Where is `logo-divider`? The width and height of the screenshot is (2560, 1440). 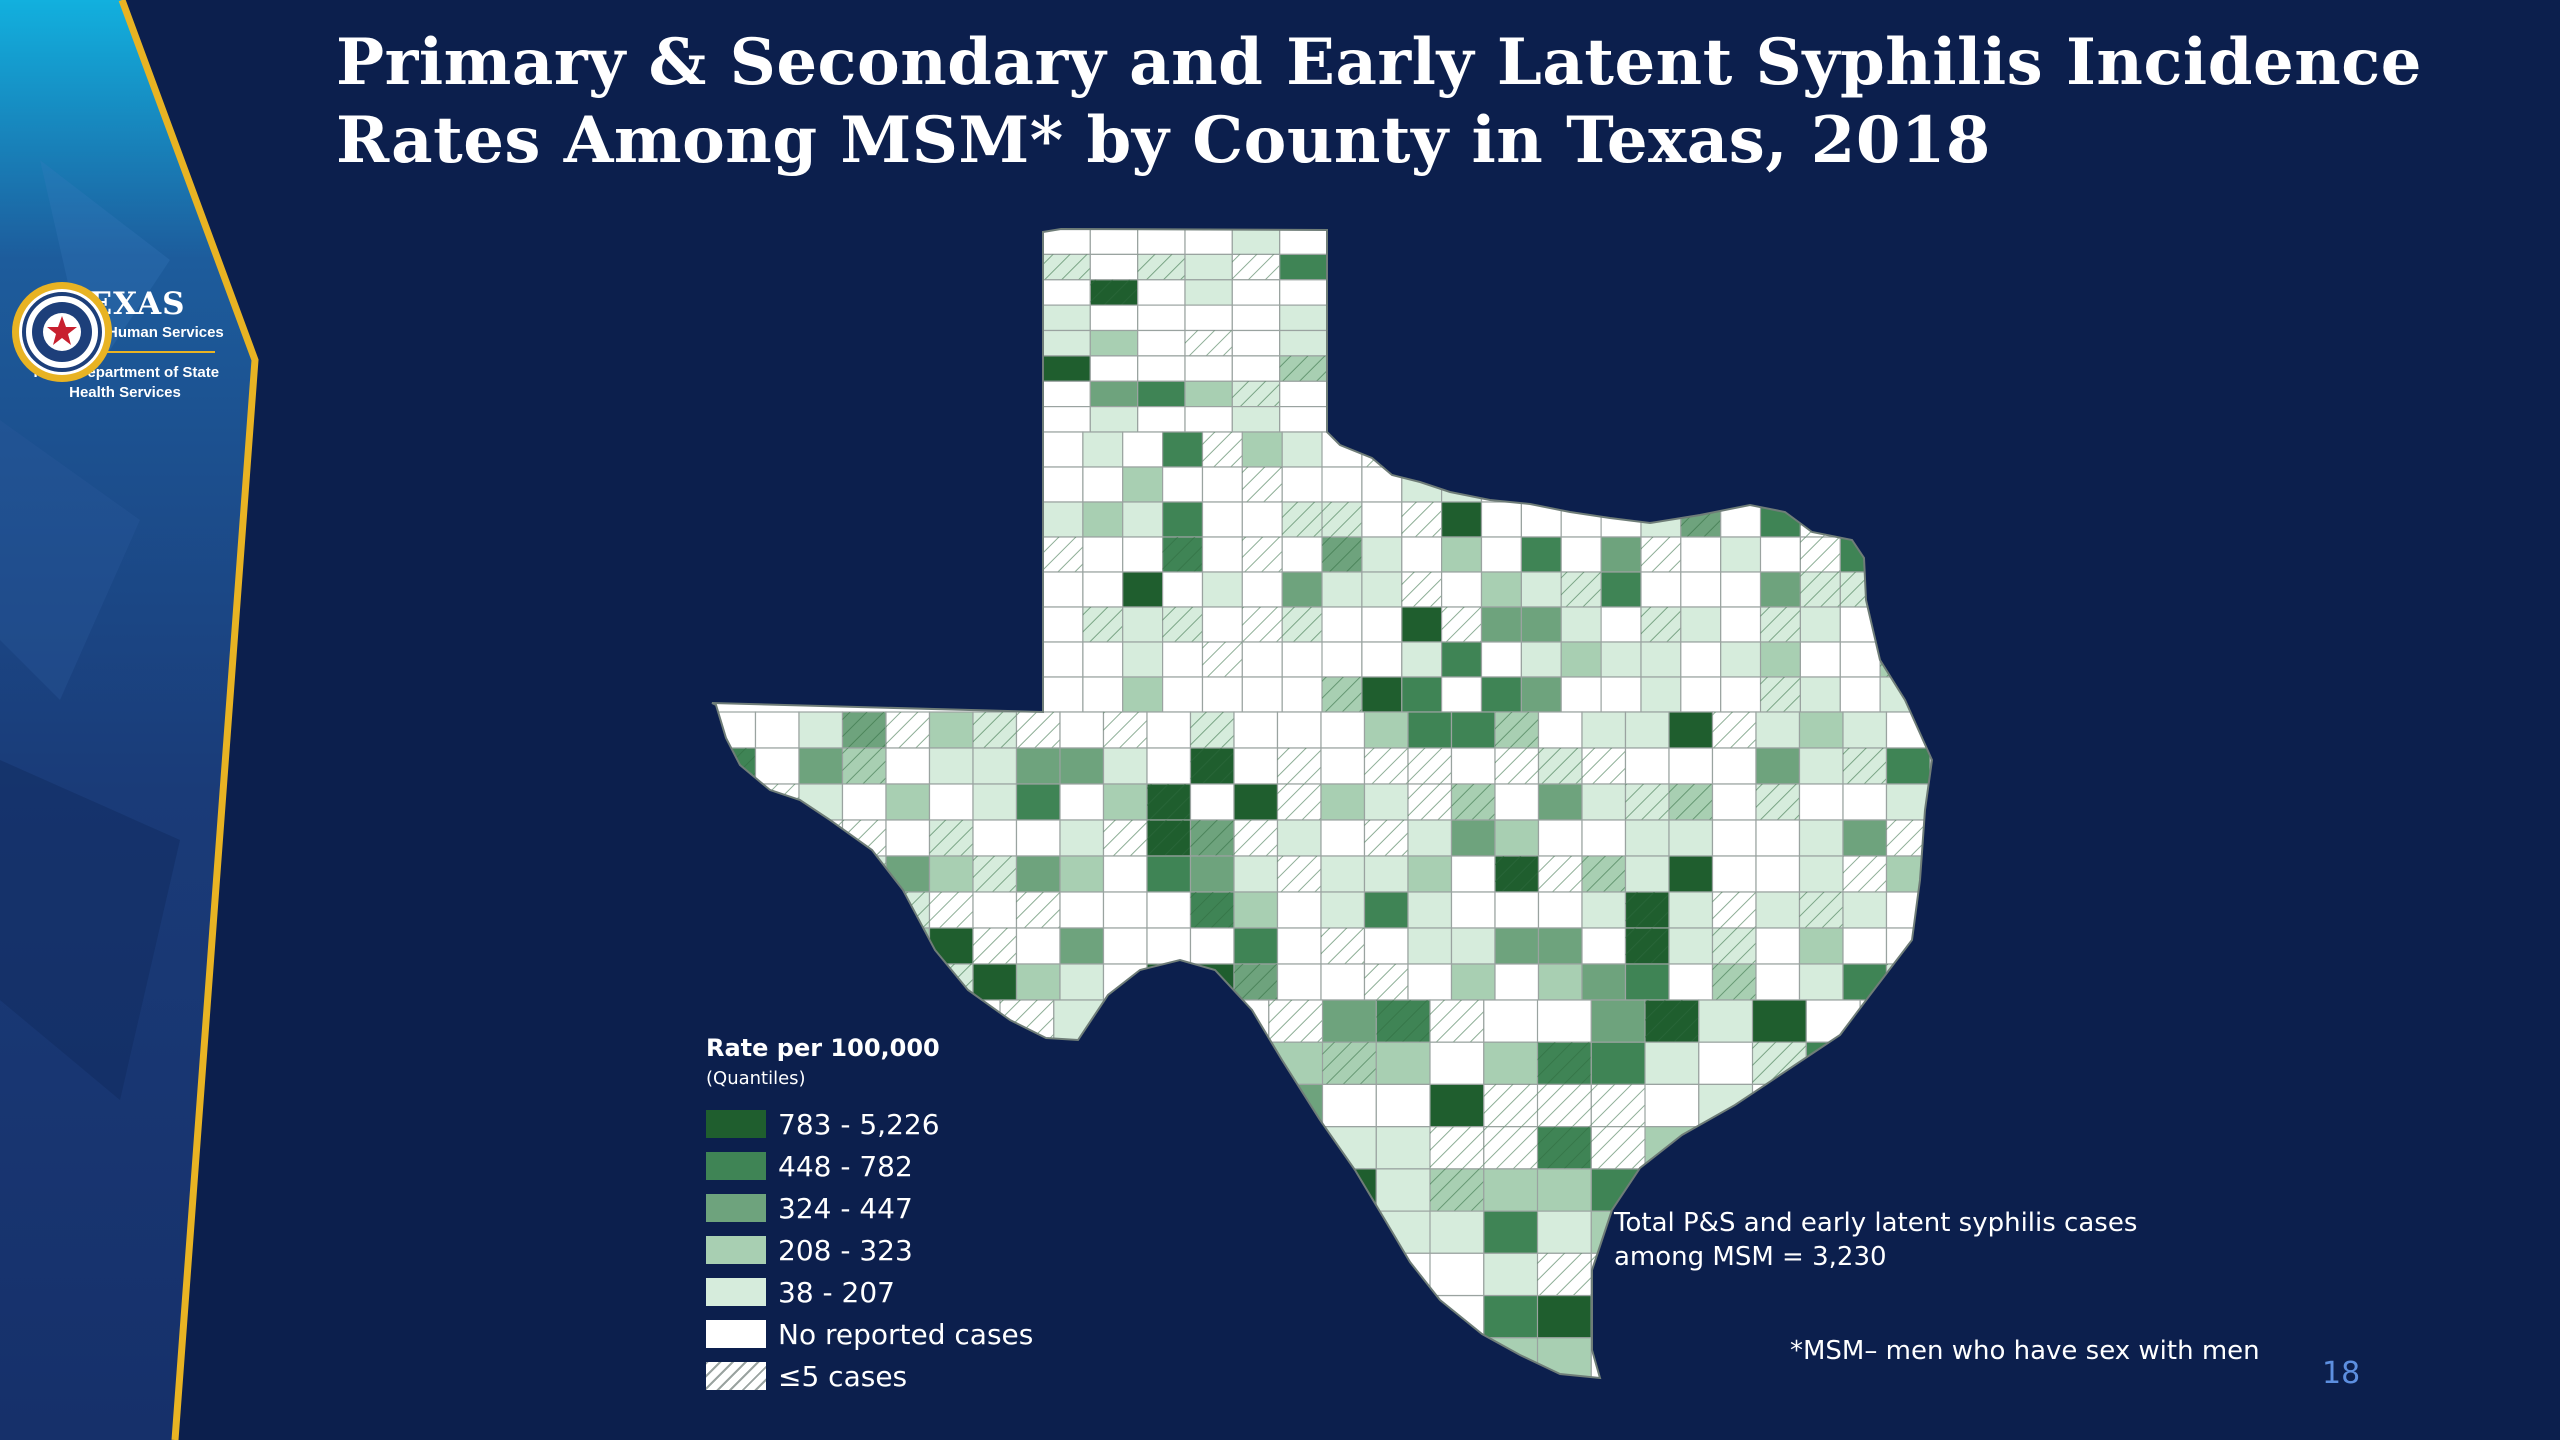
logo-divider is located at coordinates (125, 352).